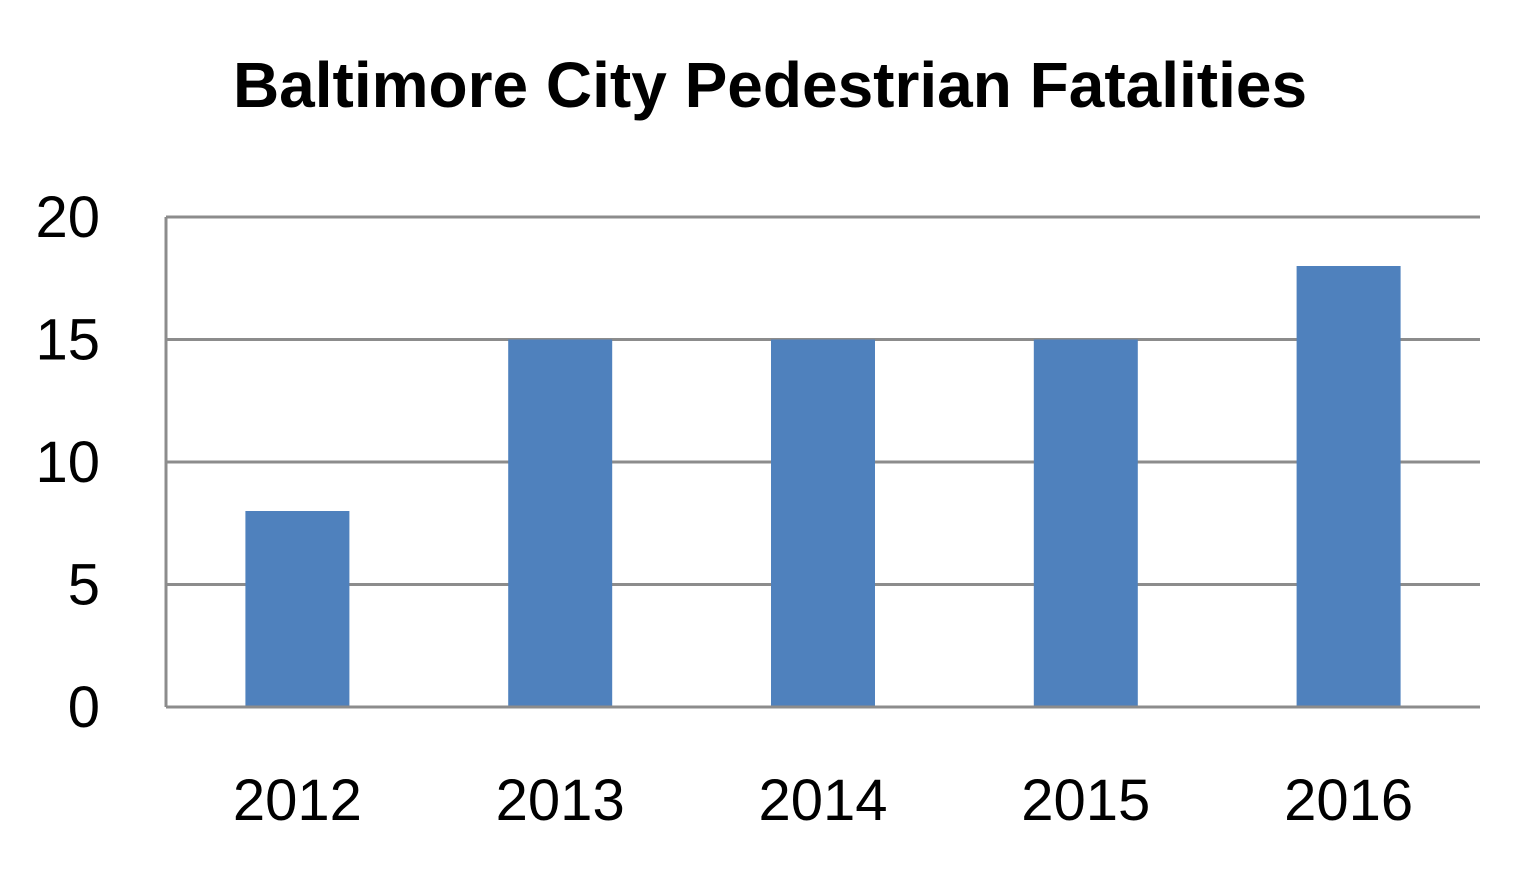 The width and height of the screenshot is (1532, 870). Describe the element at coordinates (1348, 486) in the screenshot. I see `bar-2016` at that location.